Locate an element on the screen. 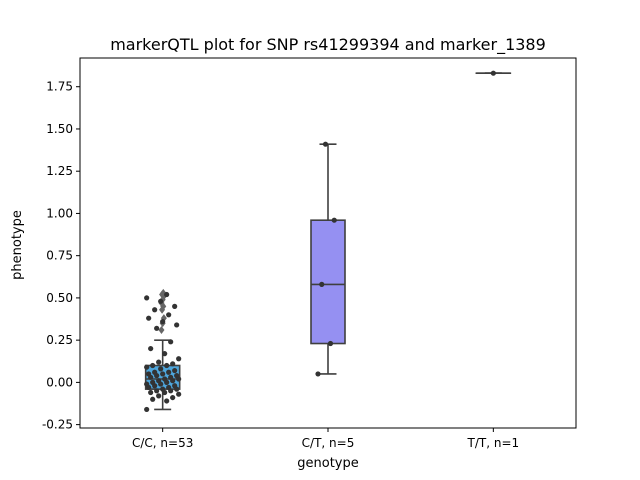 The height and width of the screenshot is (480, 640). y-tick-label: 1.00 is located at coordinates (59, 213).